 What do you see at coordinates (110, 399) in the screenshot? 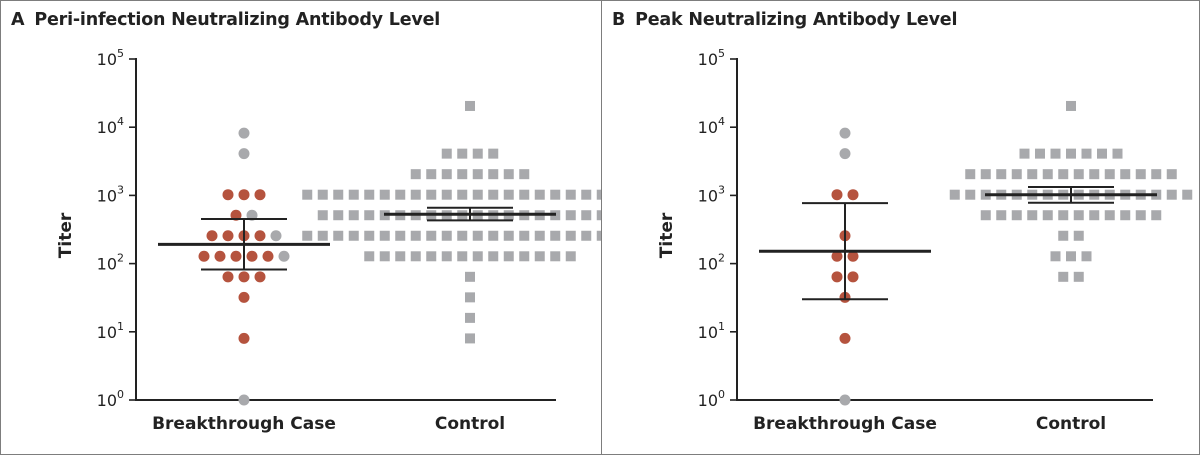
I see `y-tick-label: 10⁰` at bounding box center [110, 399].